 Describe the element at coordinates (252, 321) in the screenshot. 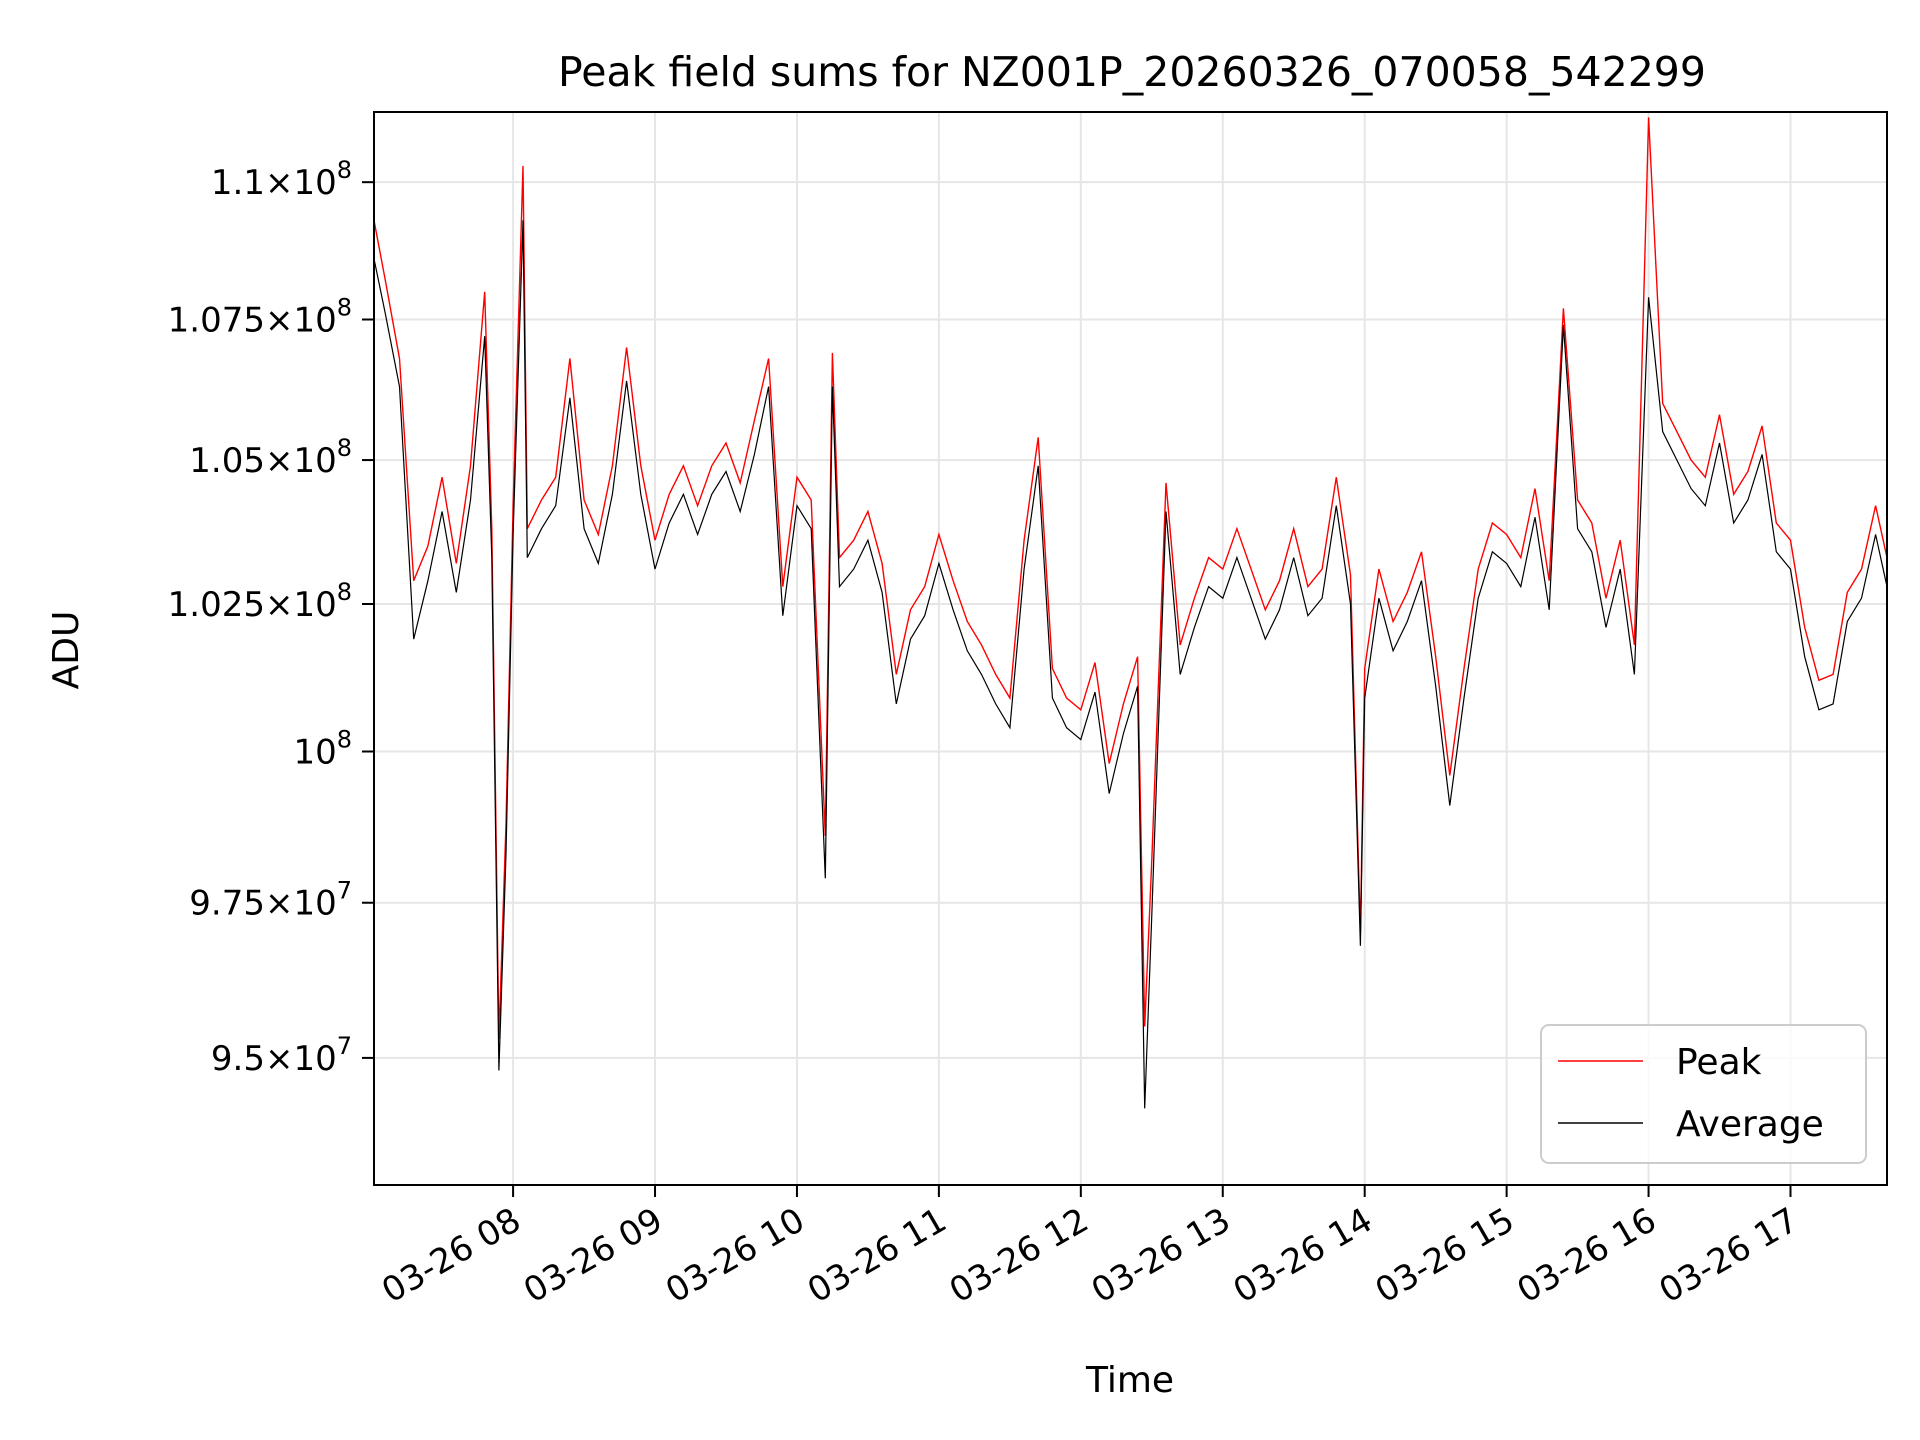

I see `y-tick-mantissa: 1.075×10` at that location.